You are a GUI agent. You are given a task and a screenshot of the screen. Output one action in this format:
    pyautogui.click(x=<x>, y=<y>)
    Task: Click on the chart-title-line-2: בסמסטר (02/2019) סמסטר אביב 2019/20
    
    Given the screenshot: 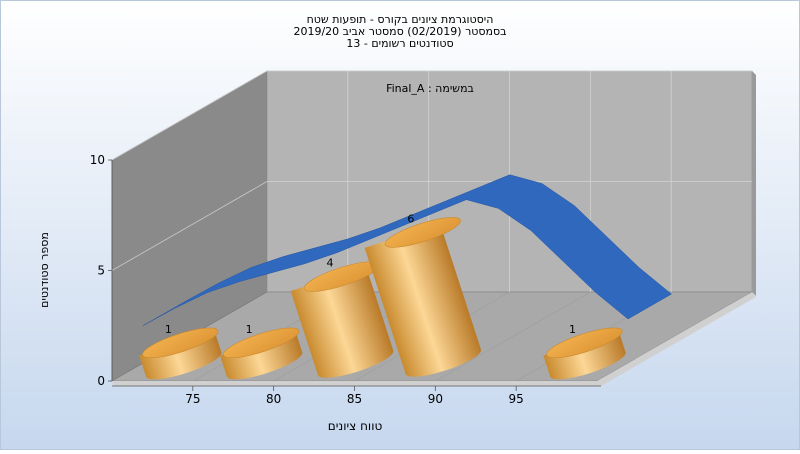 What is the action you would take?
    pyautogui.click(x=399, y=31)
    